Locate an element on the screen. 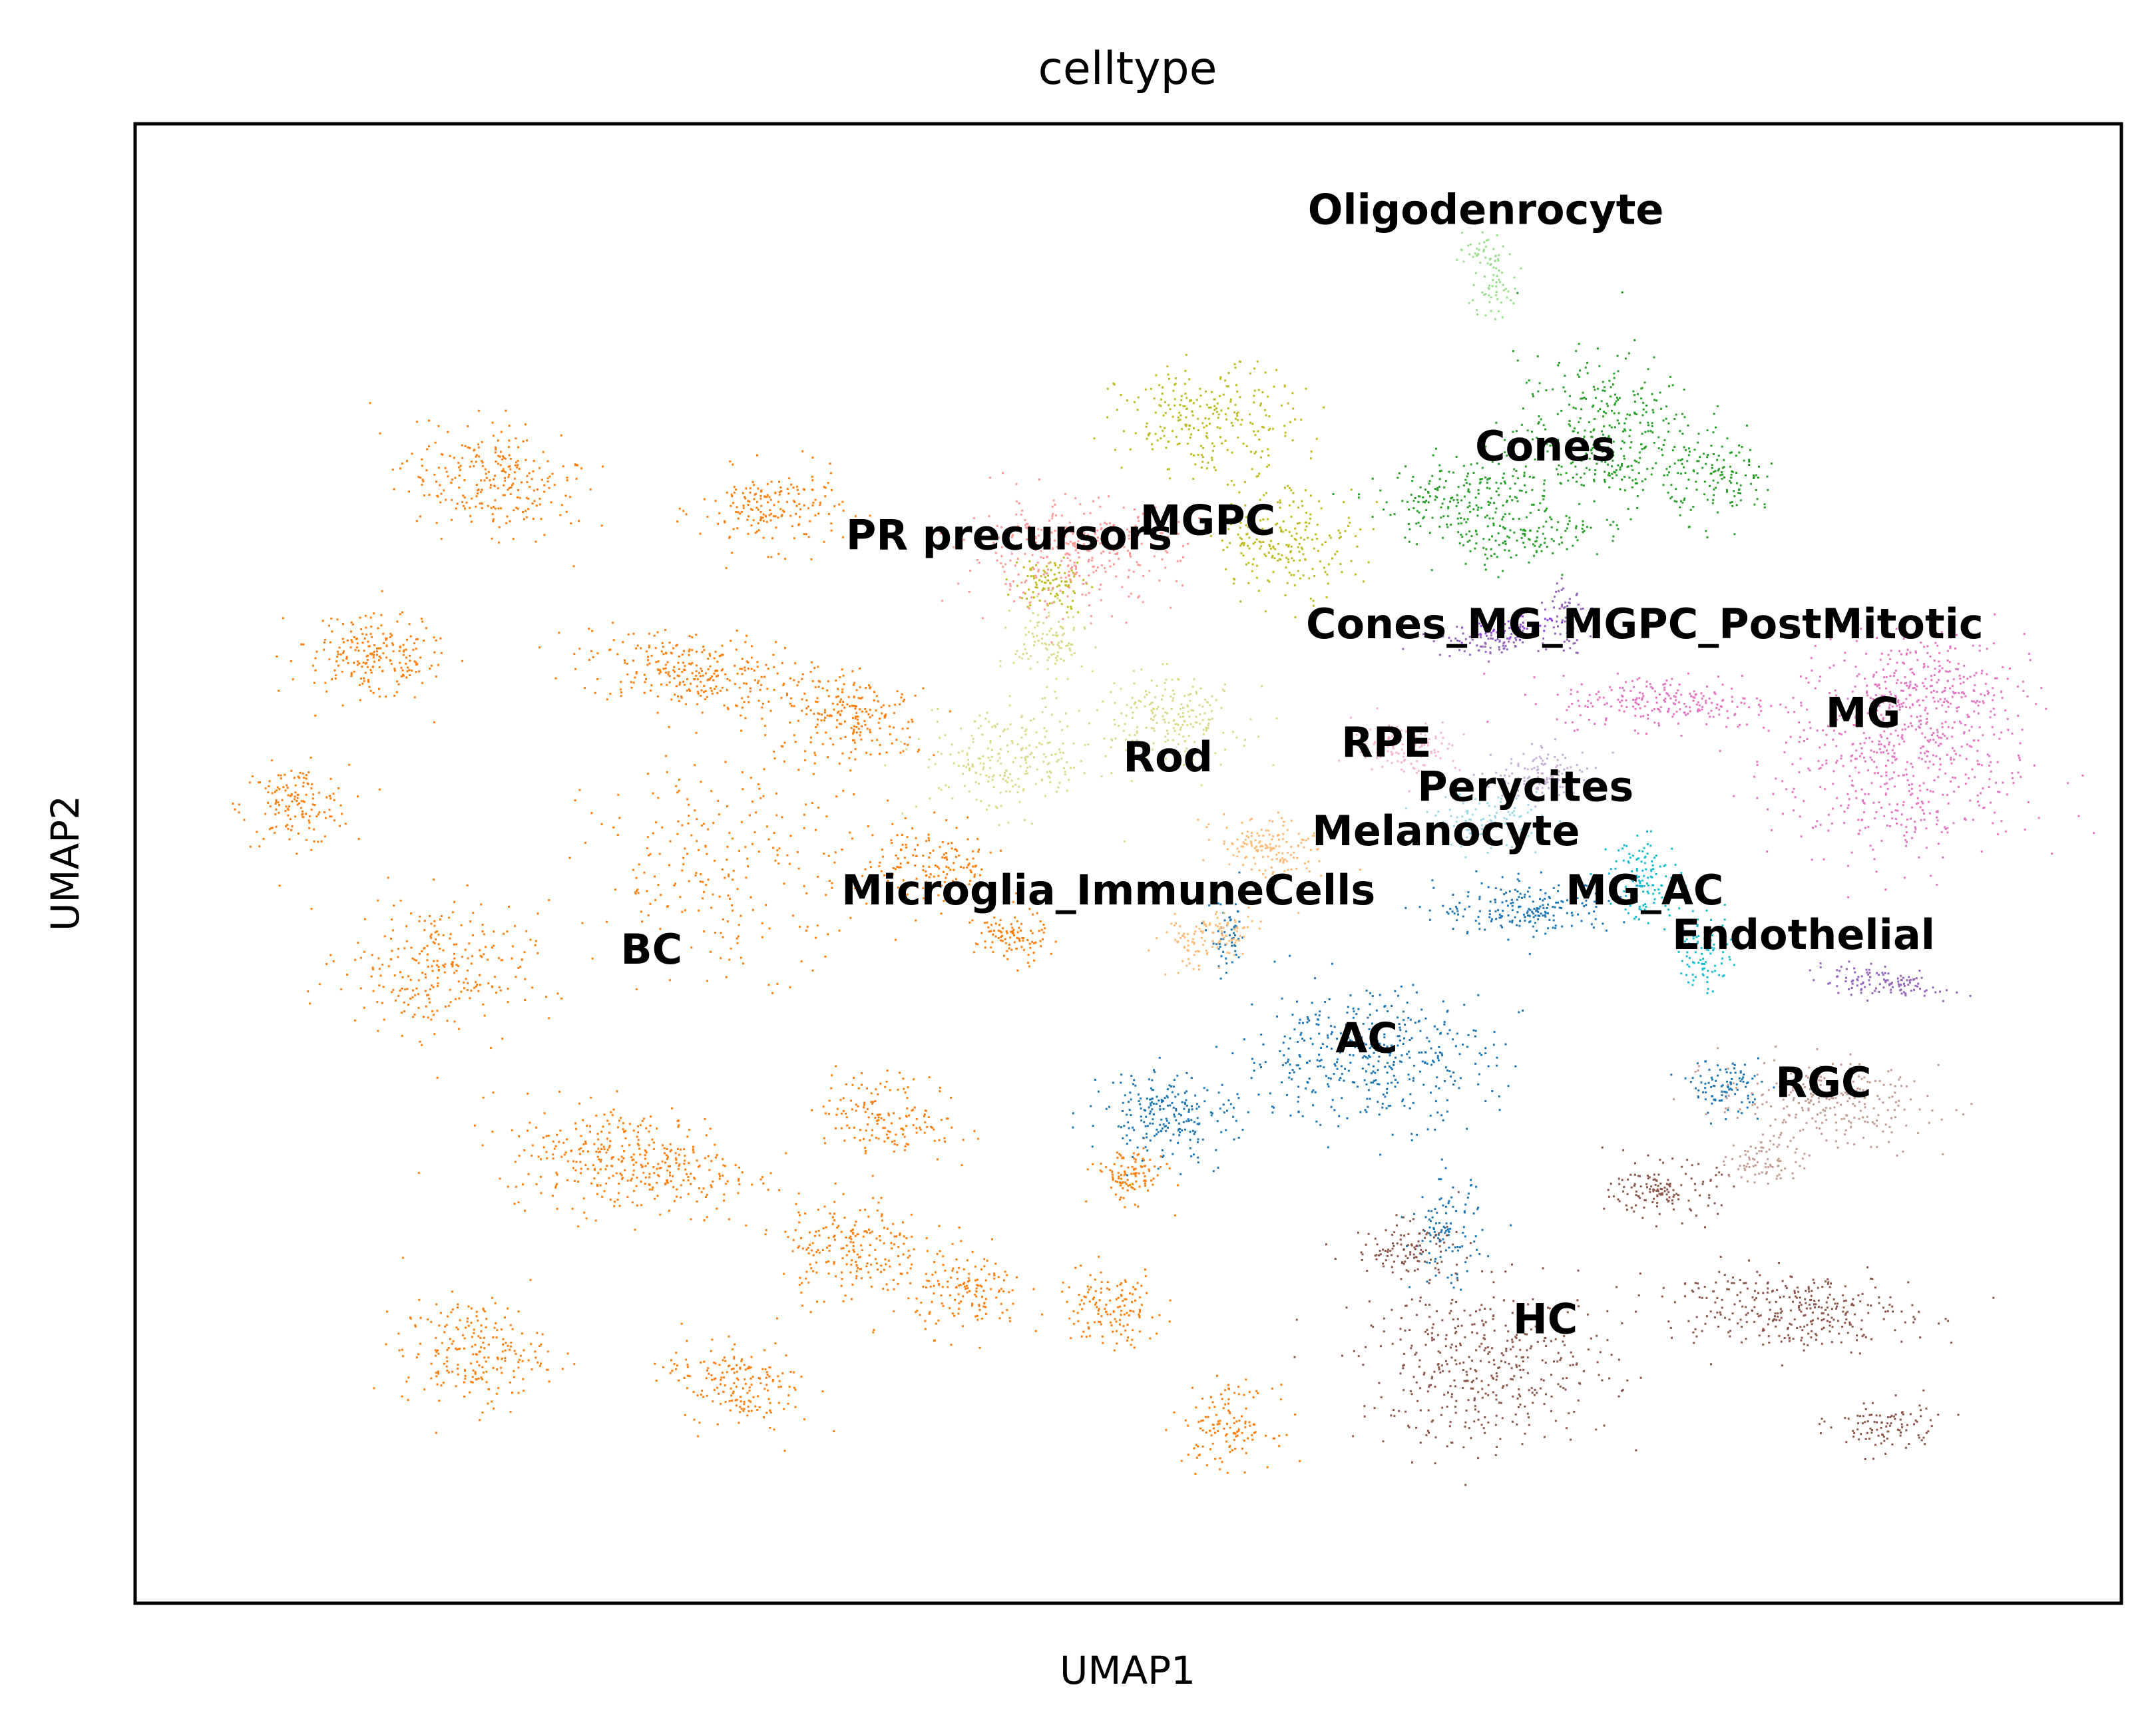 This screenshot has width=2156, height=1735. cluster-label: Perycites is located at coordinates (1525, 786).